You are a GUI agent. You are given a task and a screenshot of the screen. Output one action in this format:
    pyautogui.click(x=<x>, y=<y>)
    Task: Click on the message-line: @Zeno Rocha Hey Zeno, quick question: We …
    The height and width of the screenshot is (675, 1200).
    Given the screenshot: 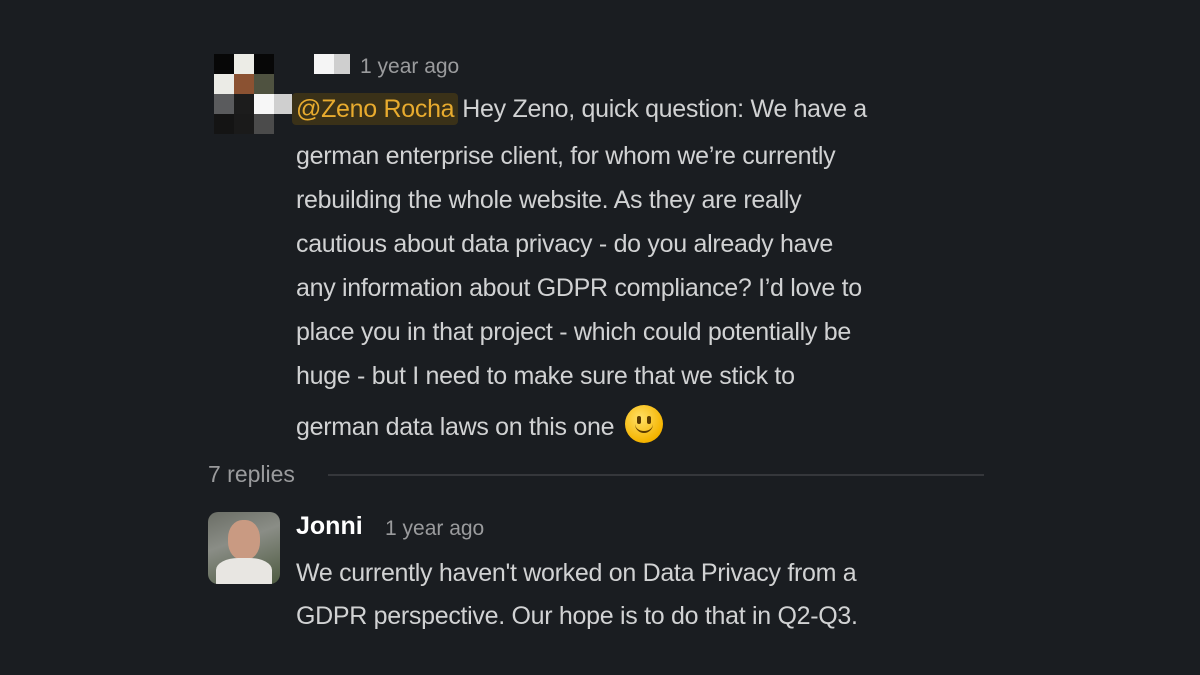 What is the action you would take?
    pyautogui.click(x=579, y=109)
    